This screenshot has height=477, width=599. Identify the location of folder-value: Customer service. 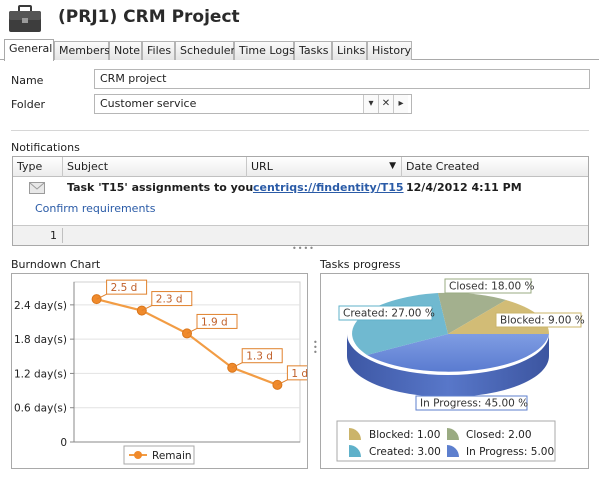
(148, 103).